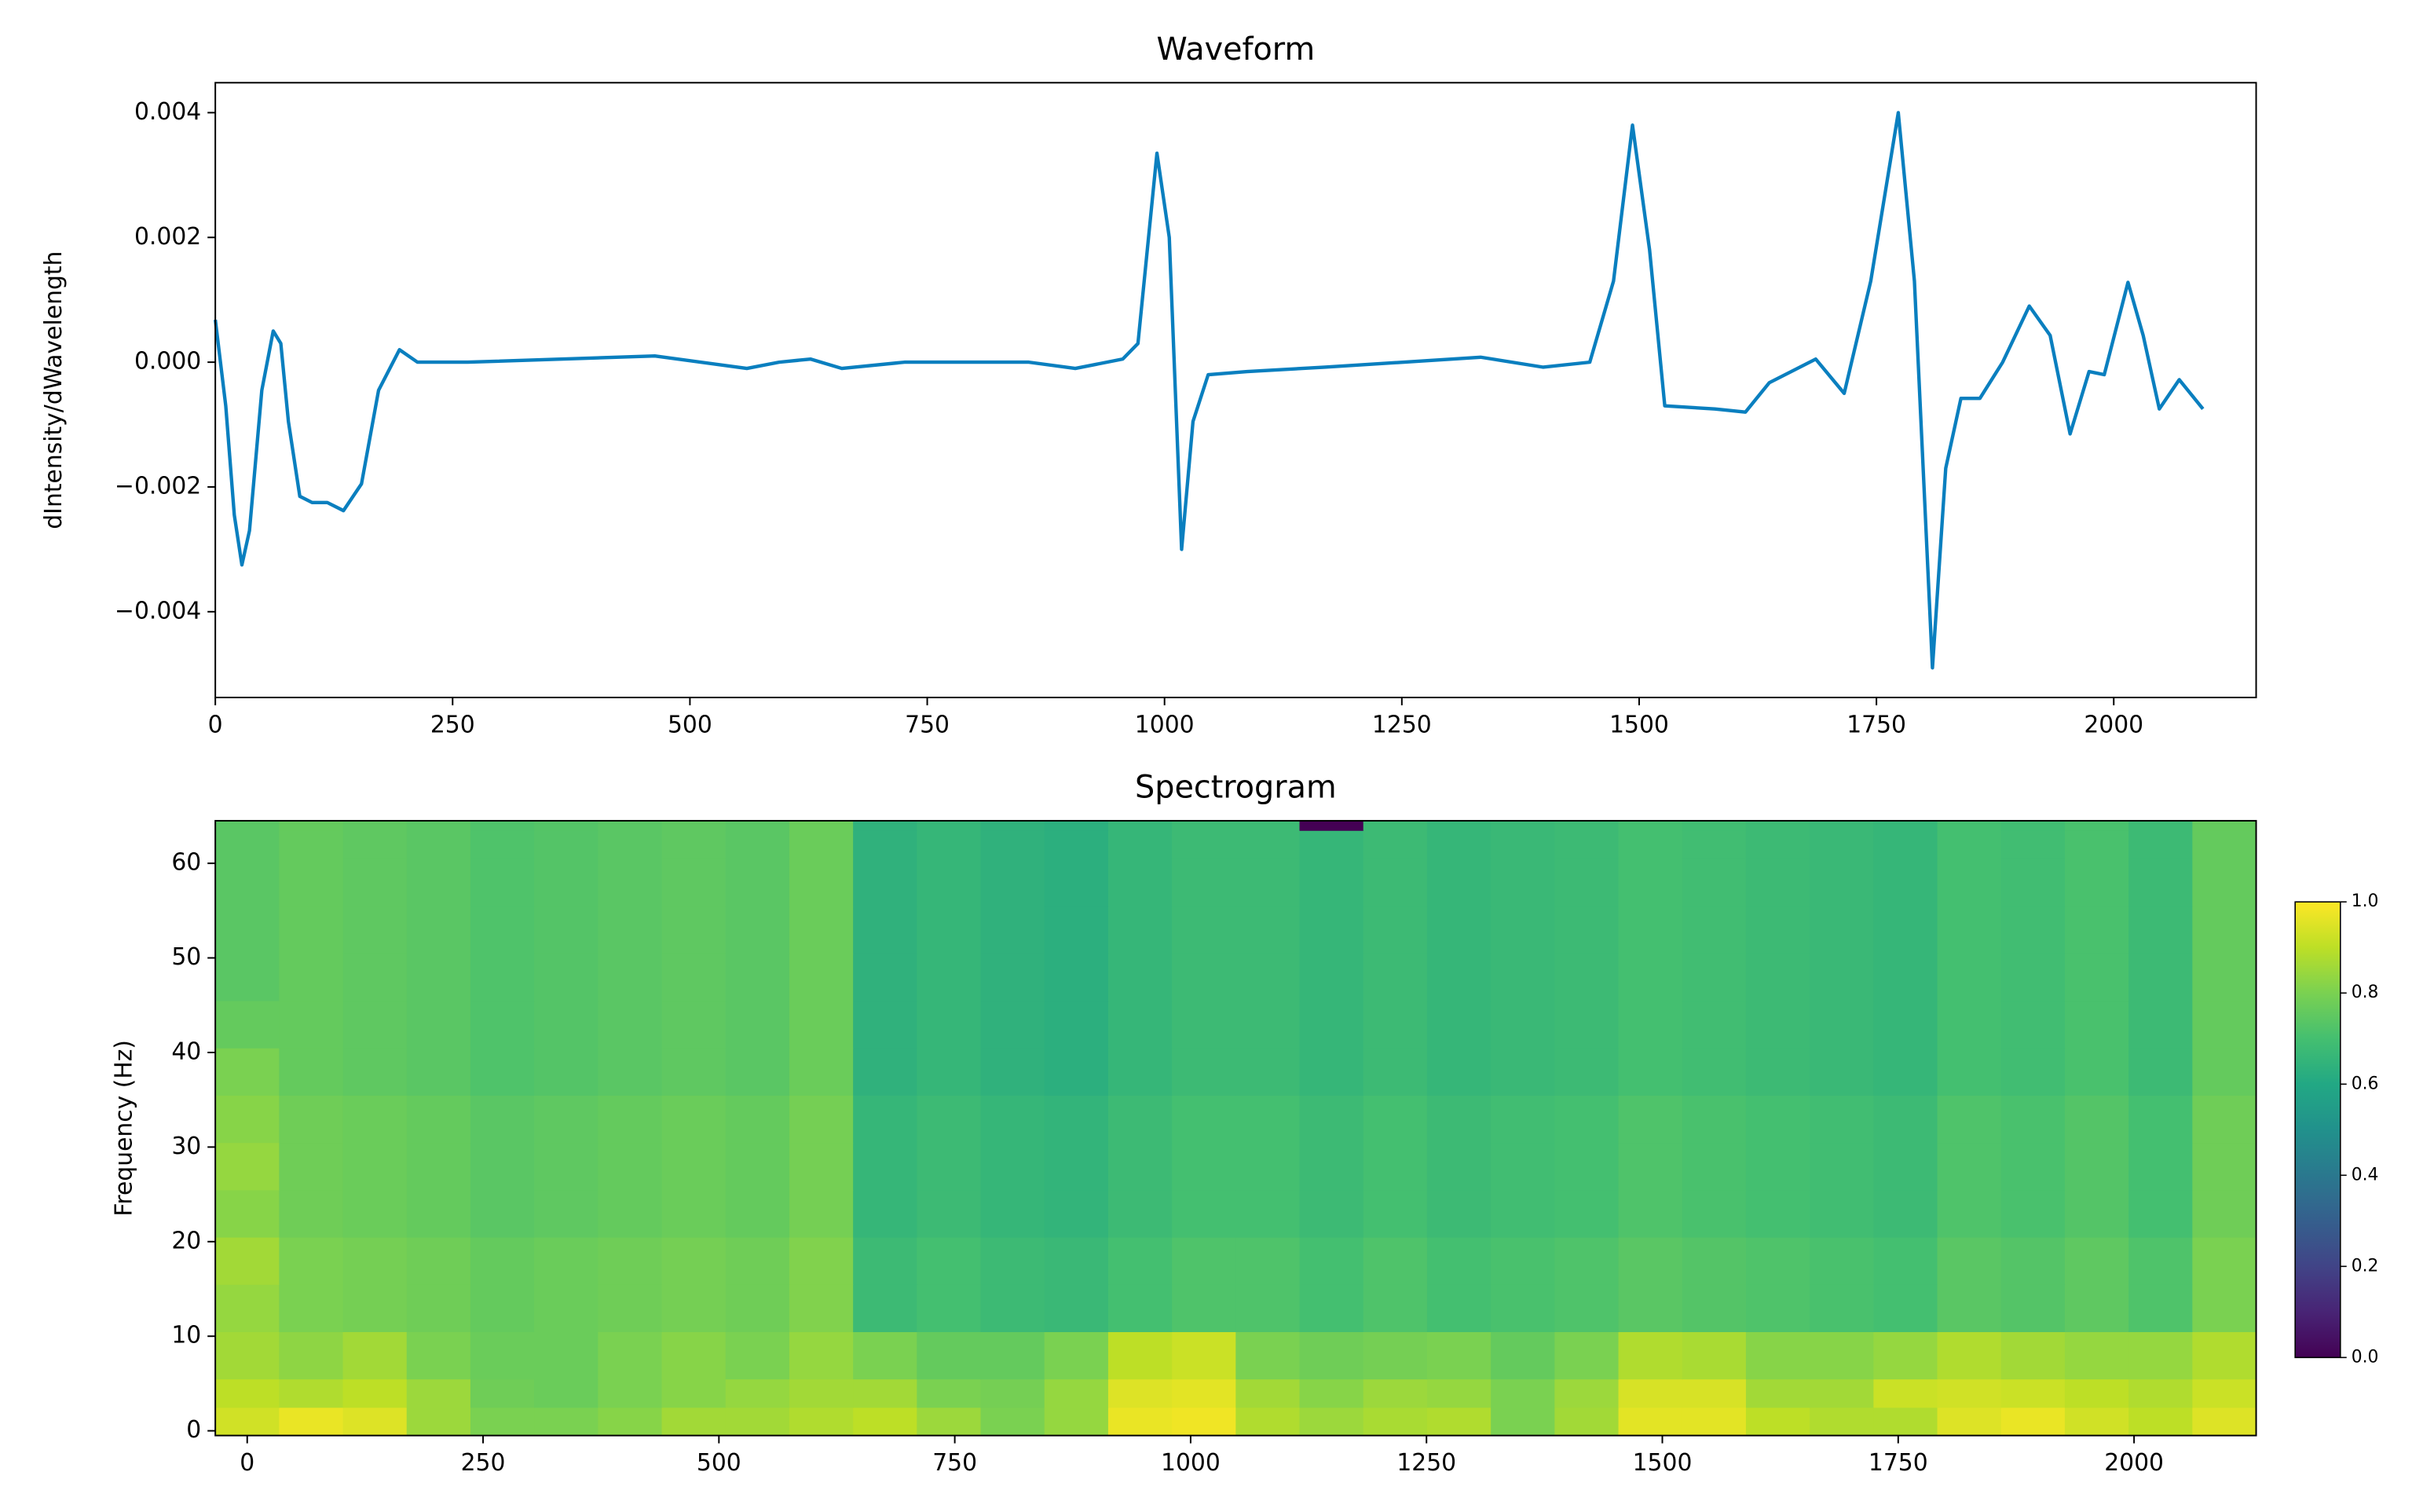 Image resolution: width=2434 pixels, height=1512 pixels. What do you see at coordinates (167, 237) in the screenshot?
I see `y-tick-label: 0.002` at bounding box center [167, 237].